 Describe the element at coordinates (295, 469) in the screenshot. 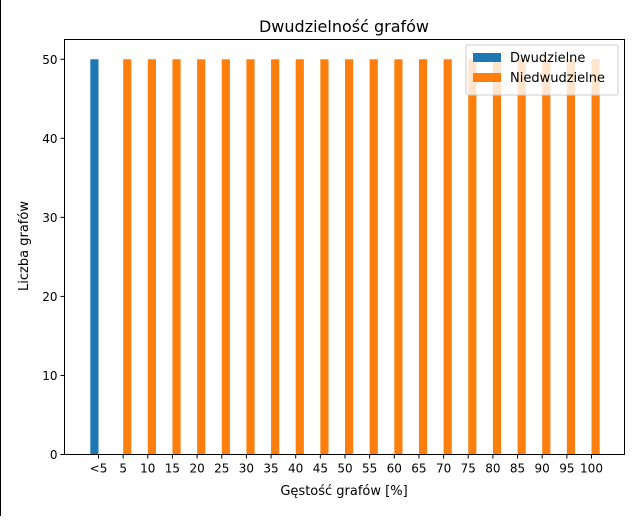

I see `x-tick-label: 40` at that location.